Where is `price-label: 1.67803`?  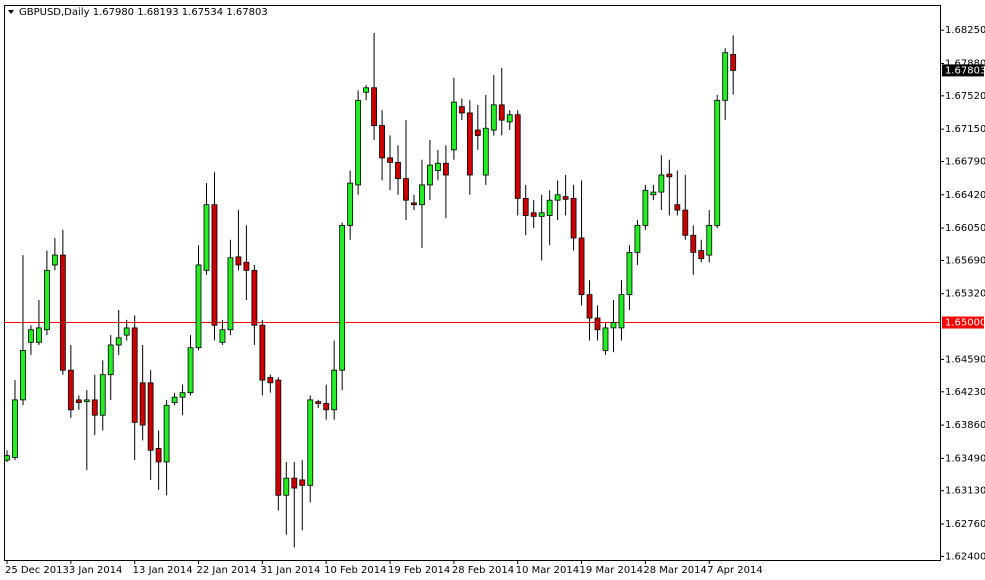 price-label: 1.67803 is located at coordinates (965, 70).